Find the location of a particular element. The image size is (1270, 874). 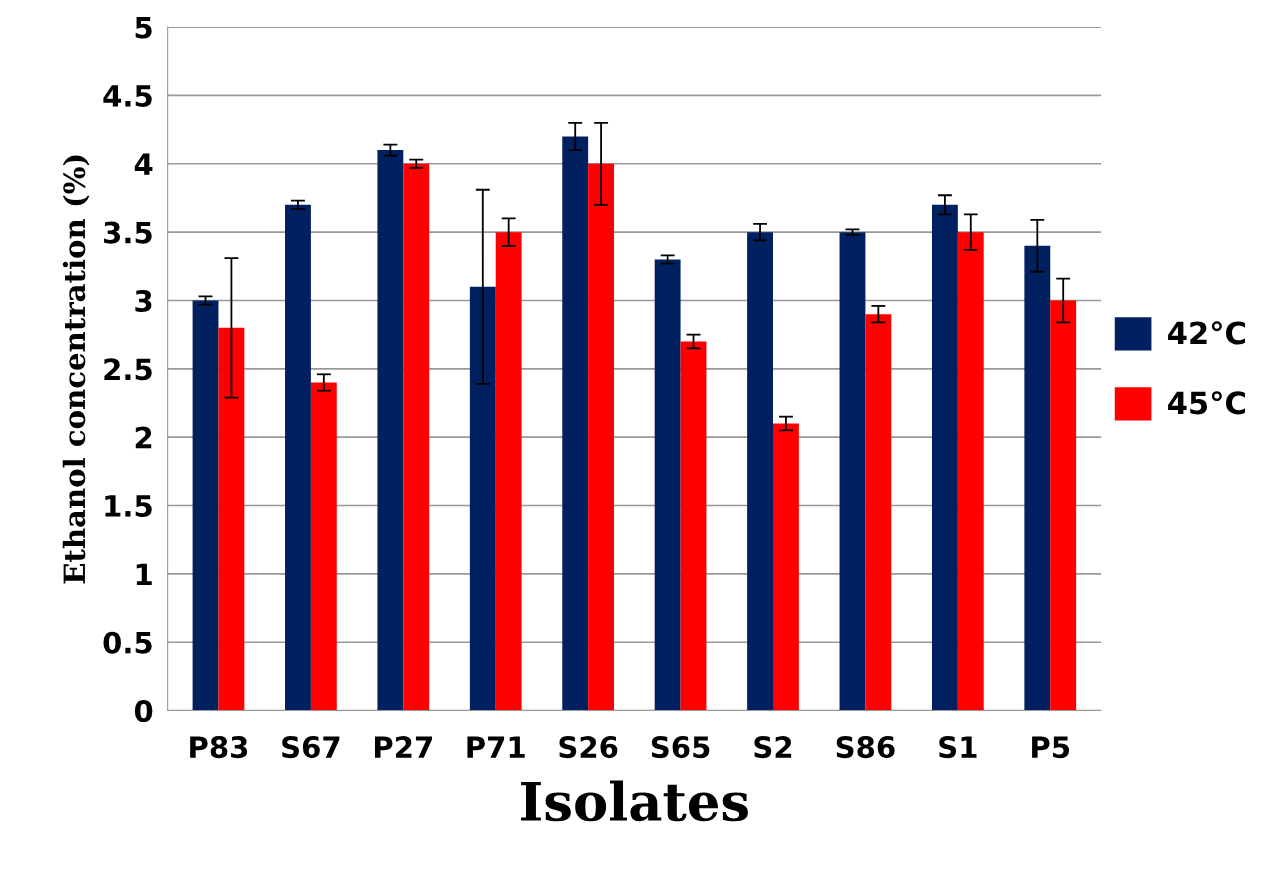

x-tick-label: S65 is located at coordinates (680, 747).